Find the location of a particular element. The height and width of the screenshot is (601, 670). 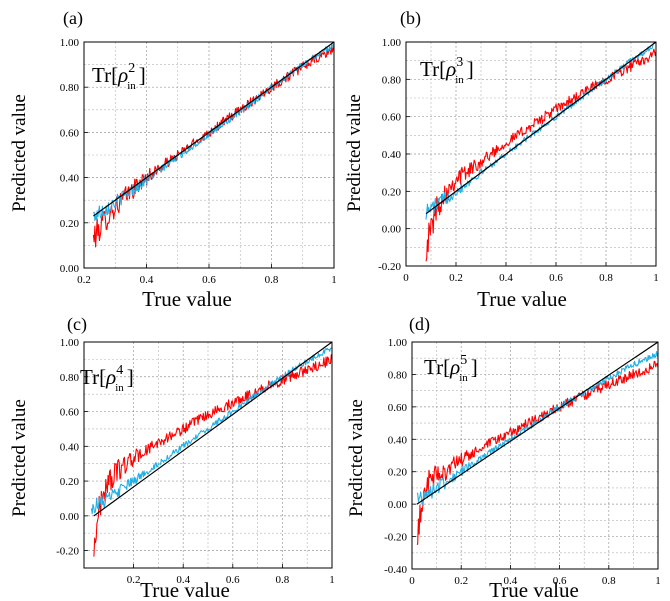

panel-label: (a) is located at coordinates (73, 18).